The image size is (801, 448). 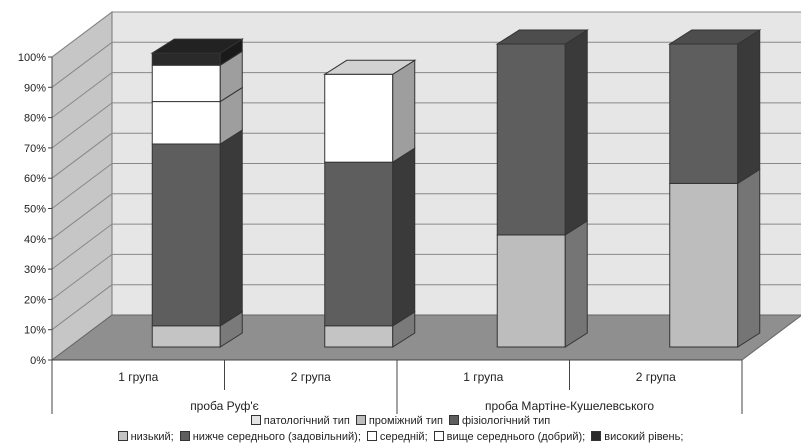 I want to click on y-tick-label: 10%, so click(x=35, y=331).